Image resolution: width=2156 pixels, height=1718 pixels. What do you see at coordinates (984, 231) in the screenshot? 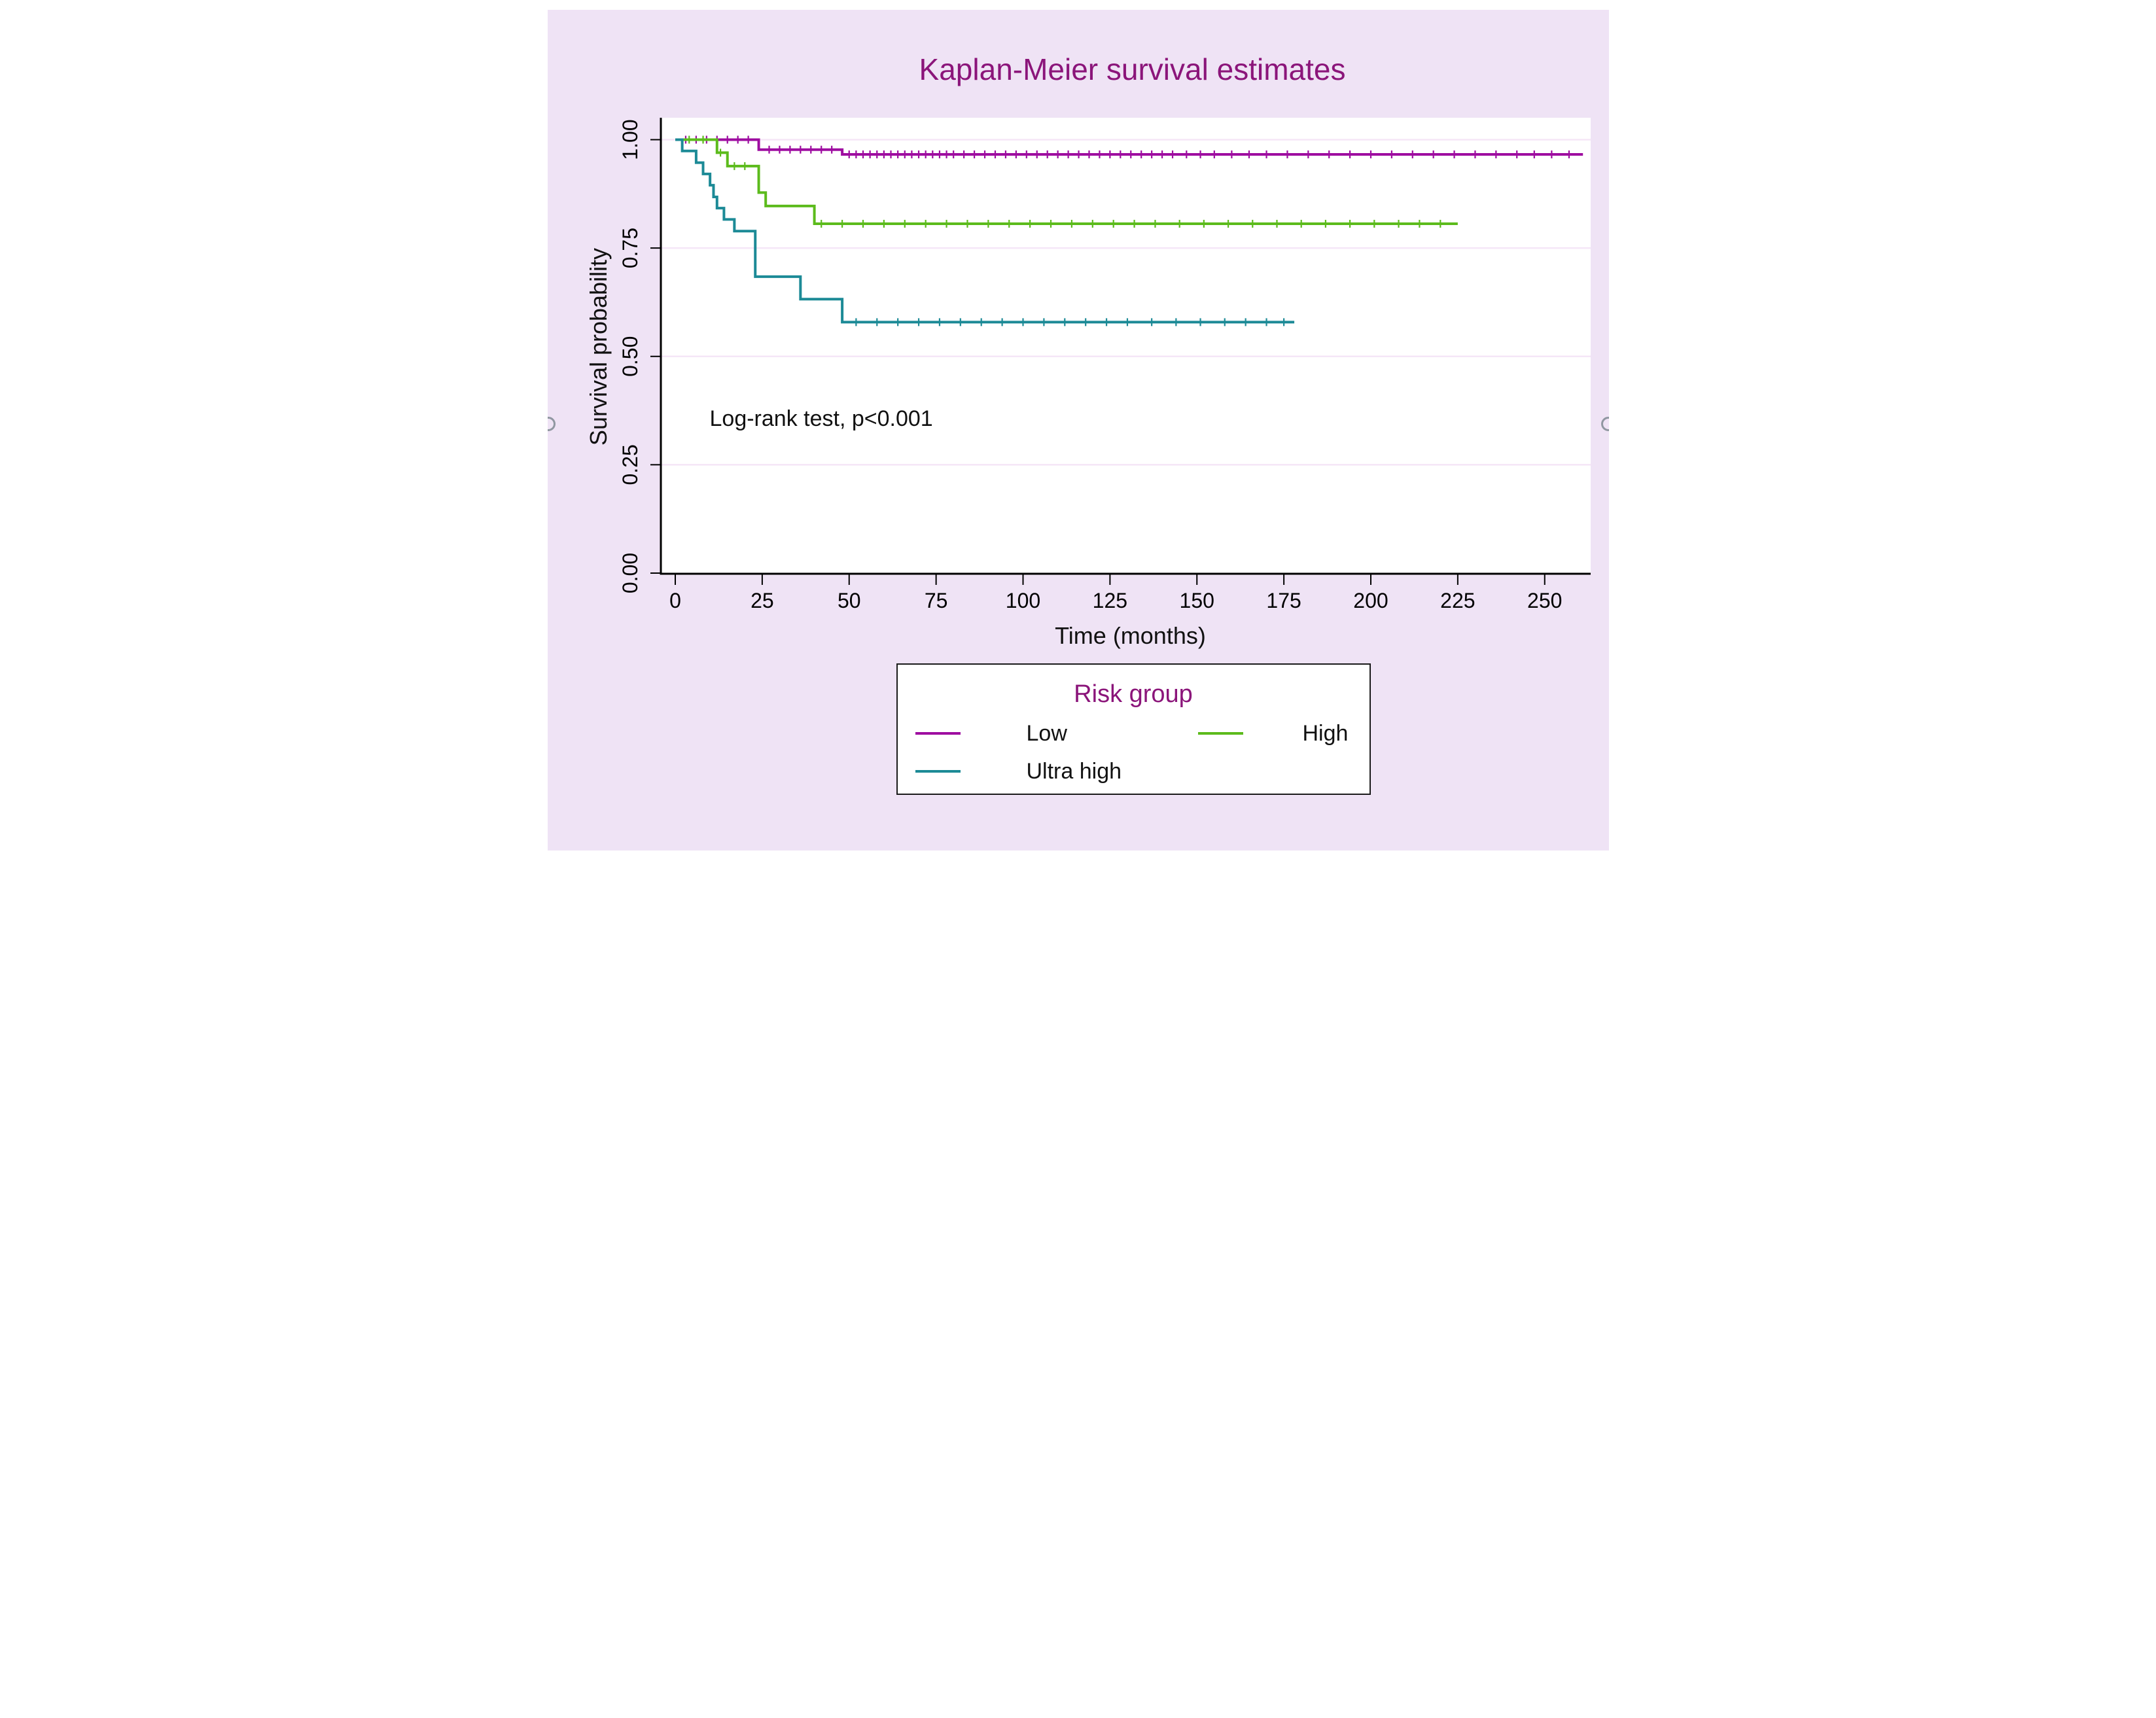
I see `km-curve-ultra-high` at bounding box center [984, 231].